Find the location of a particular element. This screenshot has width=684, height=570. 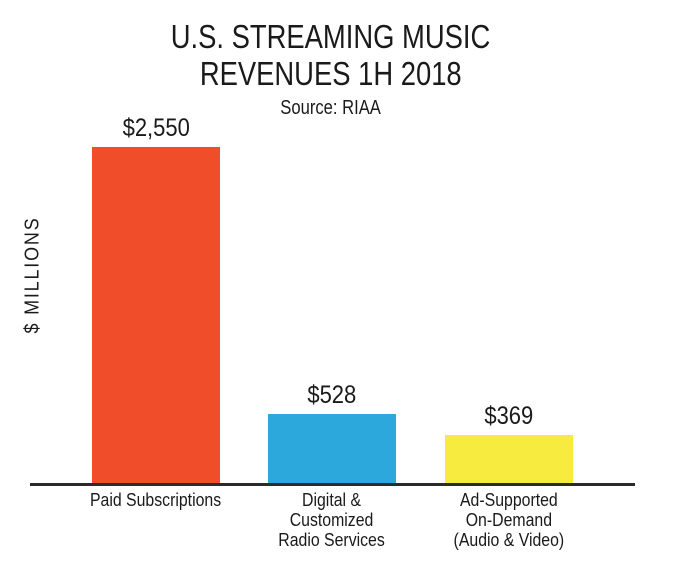

chart-title-text-2: REVENUES 1H 2018 is located at coordinates (331, 73).